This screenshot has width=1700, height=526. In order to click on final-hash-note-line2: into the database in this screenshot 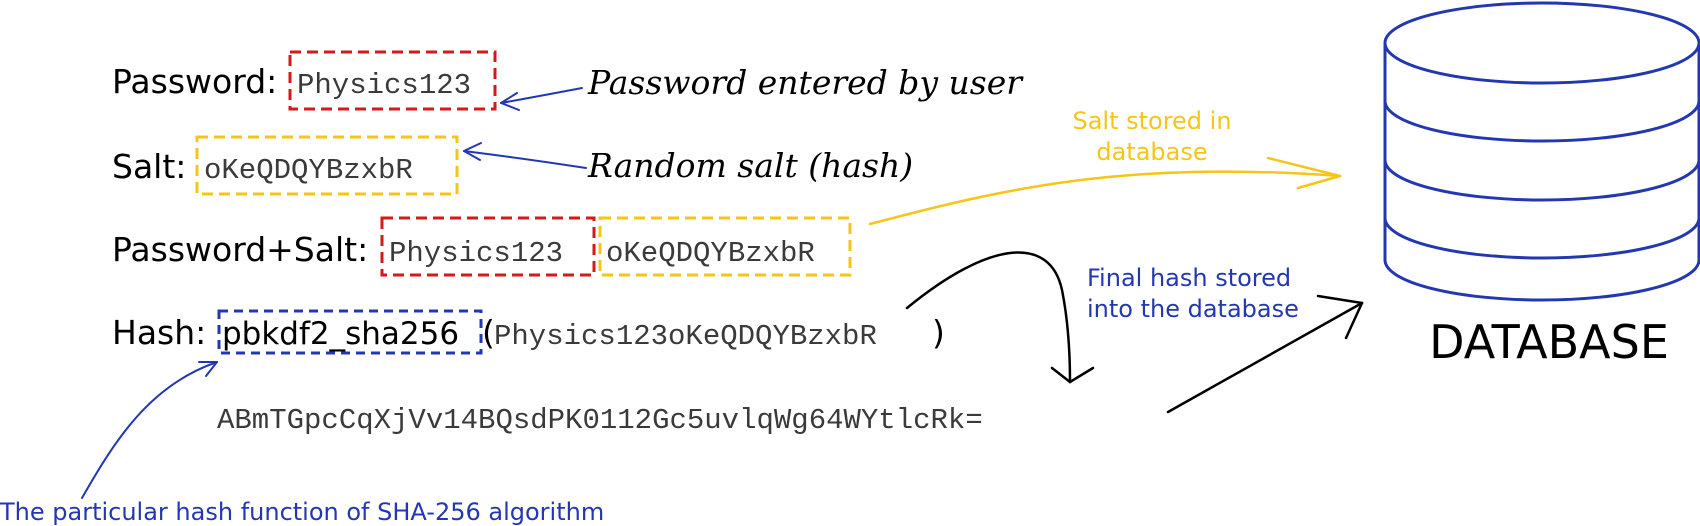, I will do `click(1193, 309)`.